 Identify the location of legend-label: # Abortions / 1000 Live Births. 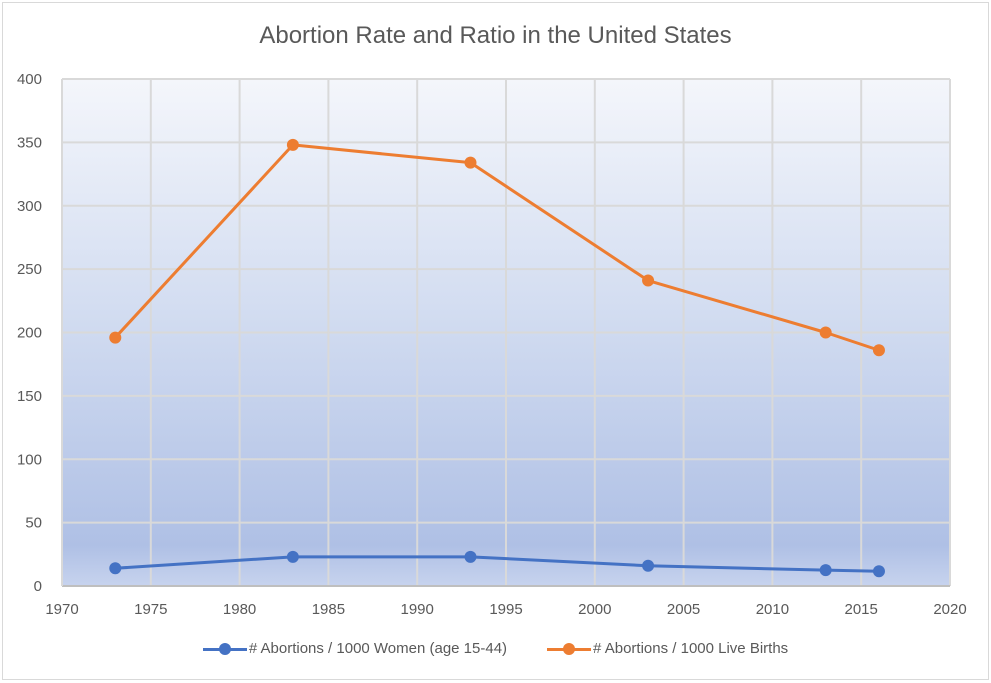
(691, 648).